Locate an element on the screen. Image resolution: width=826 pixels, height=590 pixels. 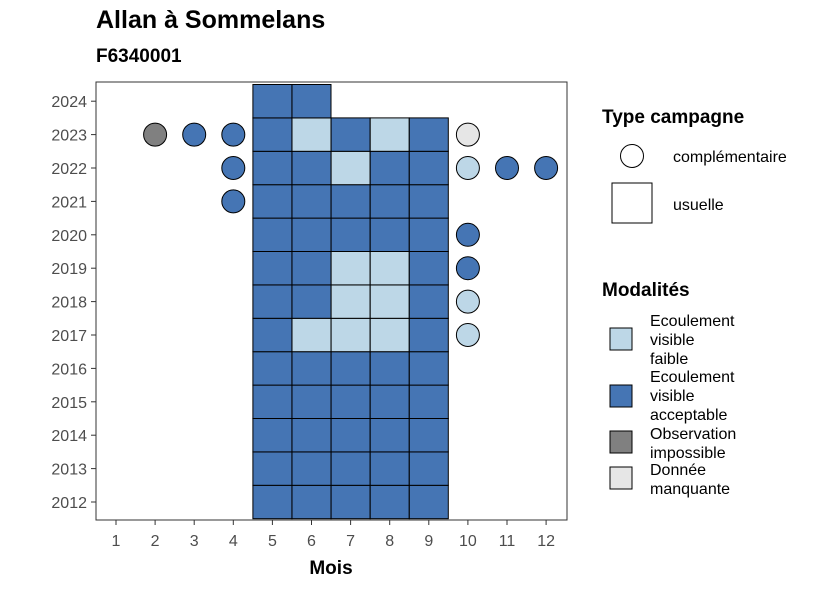
x-tick-label-8: 8 is located at coordinates (389, 541).